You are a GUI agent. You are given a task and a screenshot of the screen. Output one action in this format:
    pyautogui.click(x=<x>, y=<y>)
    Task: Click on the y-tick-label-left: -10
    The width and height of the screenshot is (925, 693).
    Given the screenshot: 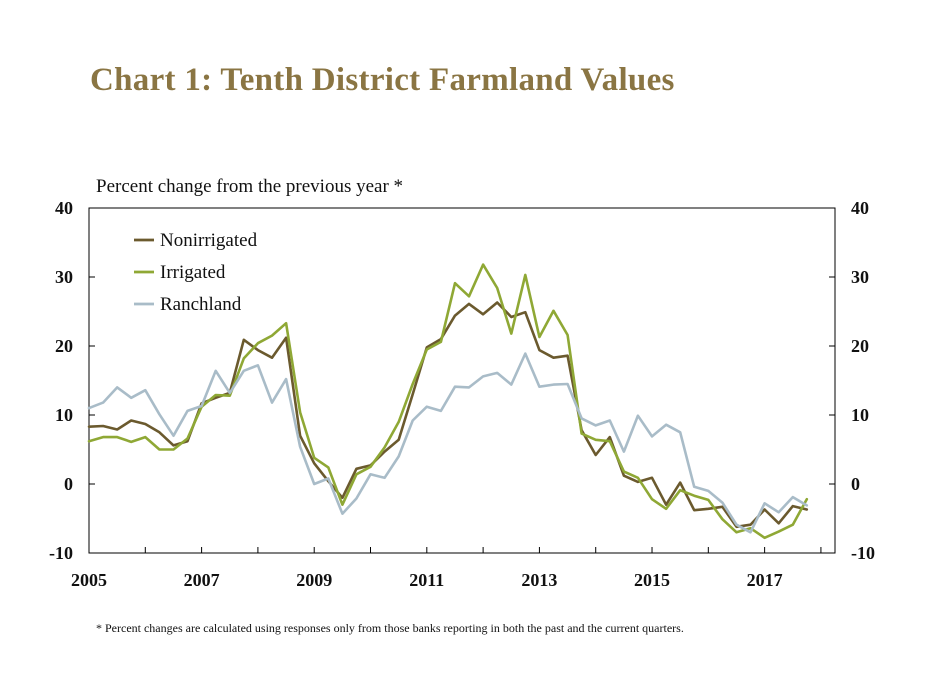 What is the action you would take?
    pyautogui.click(x=61, y=553)
    